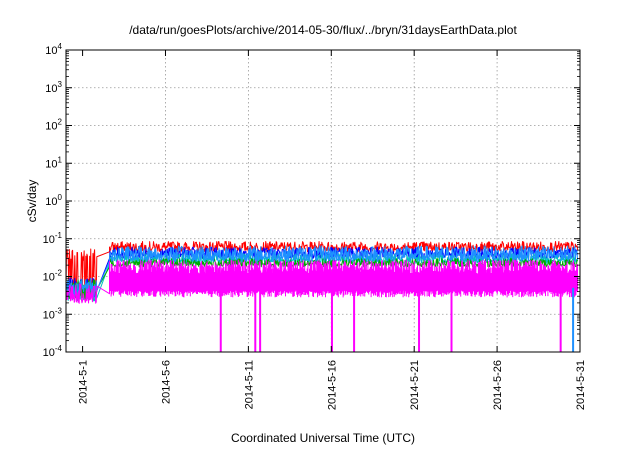 Image resolution: width=640 pixels, height=453 pixels. I want to click on x-tick-label: 2014-5-16, so click(332, 385).